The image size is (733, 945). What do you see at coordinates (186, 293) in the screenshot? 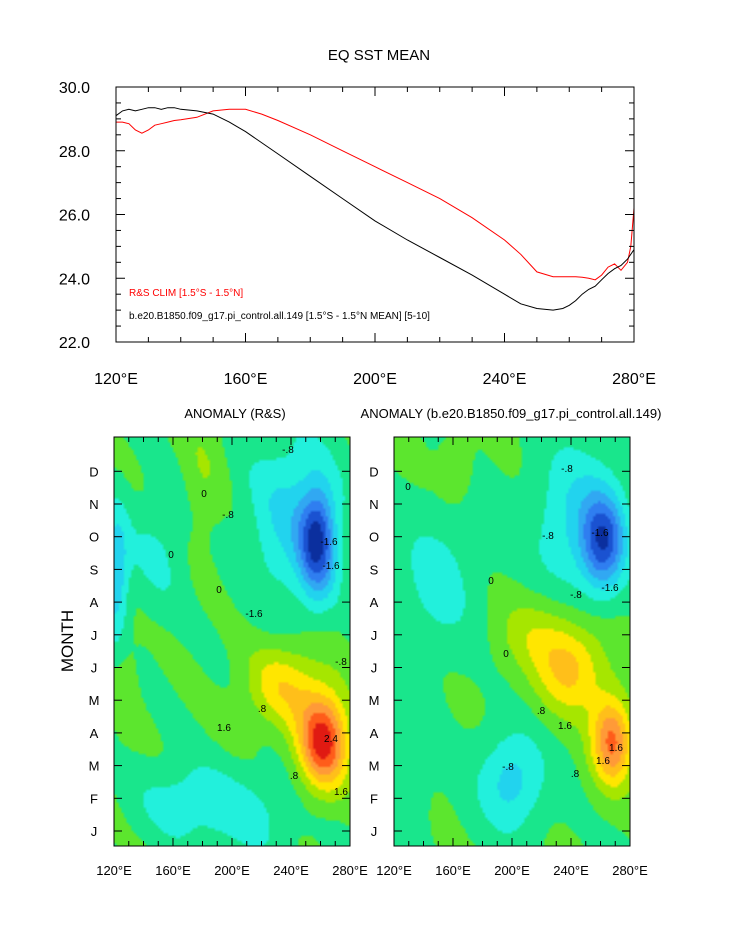
I see `legend-rs-clim: R&S CLIM [1.5°S - 1.5°N]` at bounding box center [186, 293].